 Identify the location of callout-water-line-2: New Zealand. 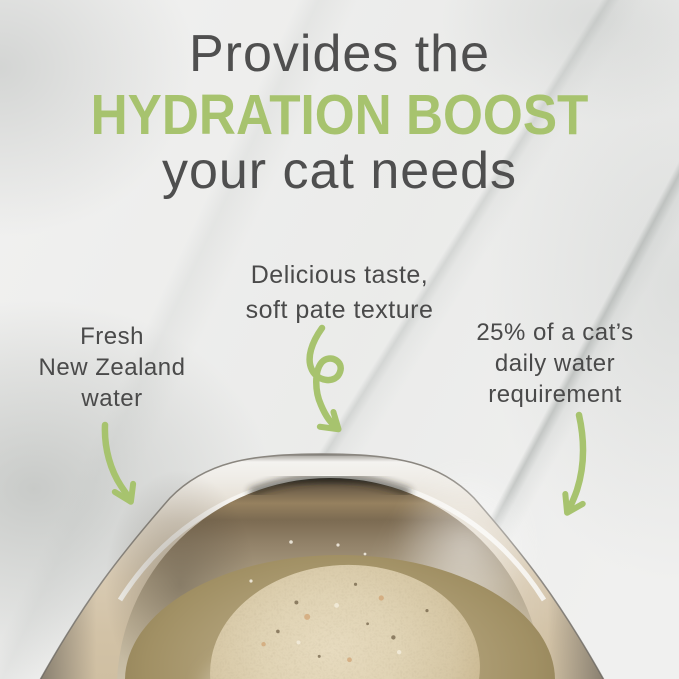
(112, 367).